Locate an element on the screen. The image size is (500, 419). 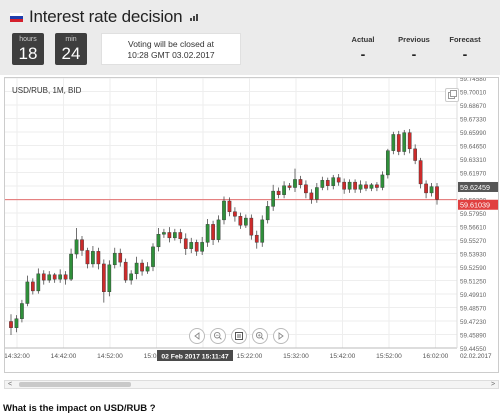
magnifier-handle-glyph is located at coordinates (262, 338).